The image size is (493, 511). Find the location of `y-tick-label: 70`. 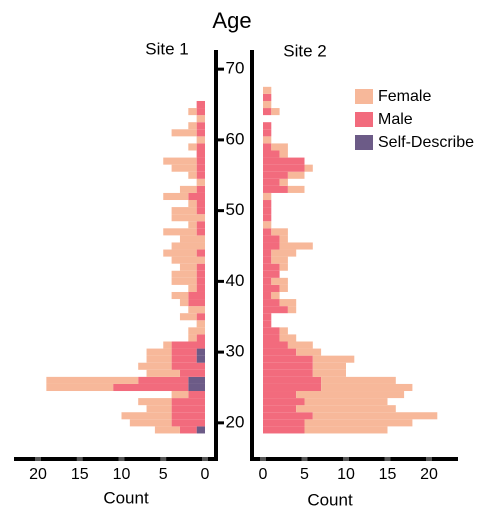

y-tick-label: 70 is located at coordinates (235, 68).